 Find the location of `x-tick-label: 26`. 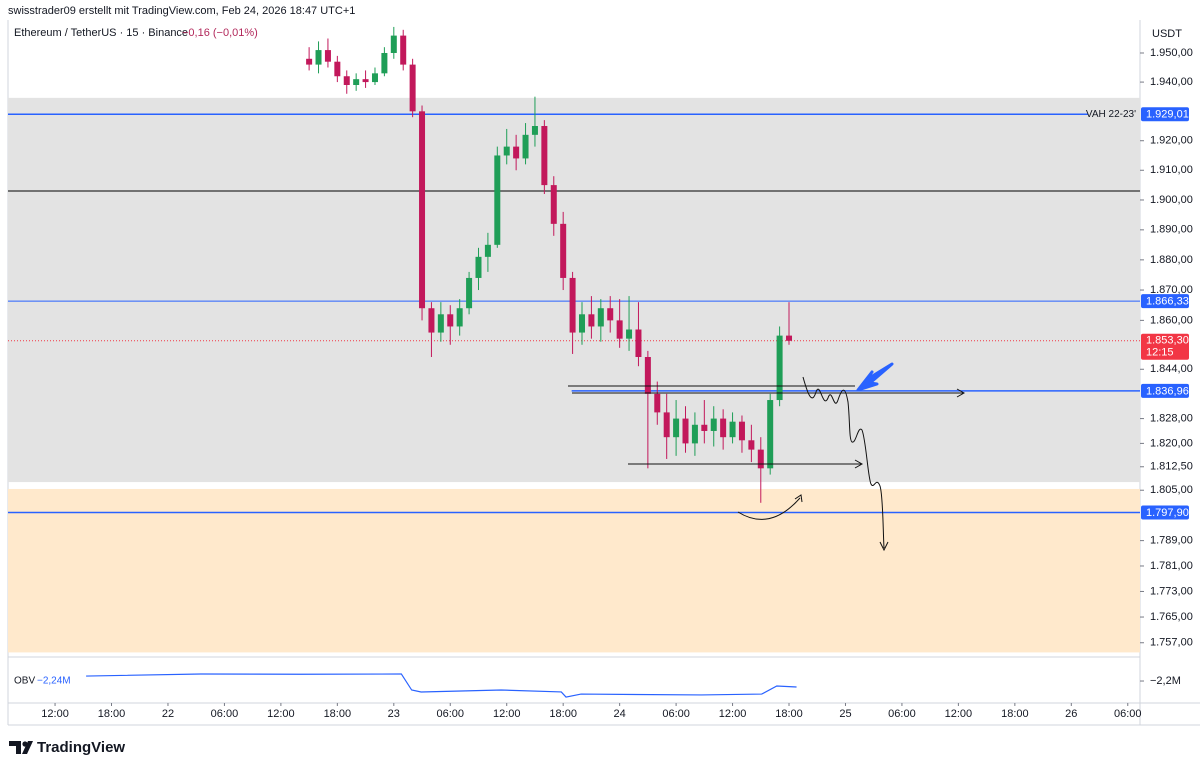

x-tick-label: 26 is located at coordinates (1071, 714).